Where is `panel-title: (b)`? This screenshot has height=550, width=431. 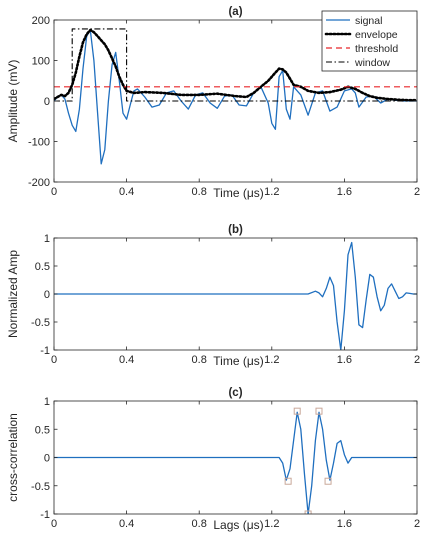
panel-title: (b) is located at coordinates (235, 230).